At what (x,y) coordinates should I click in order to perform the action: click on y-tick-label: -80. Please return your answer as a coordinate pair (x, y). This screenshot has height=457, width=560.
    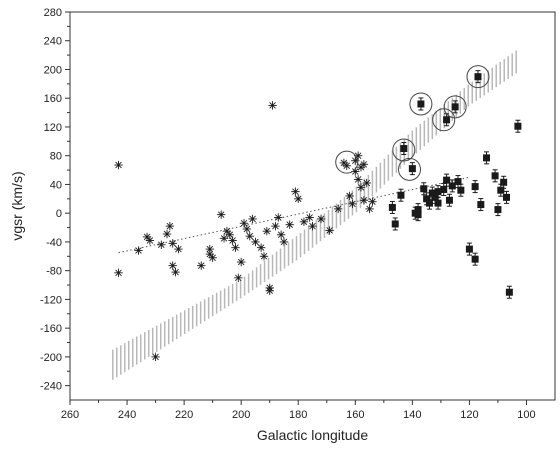
    Looking at the image, I should click on (54, 272).